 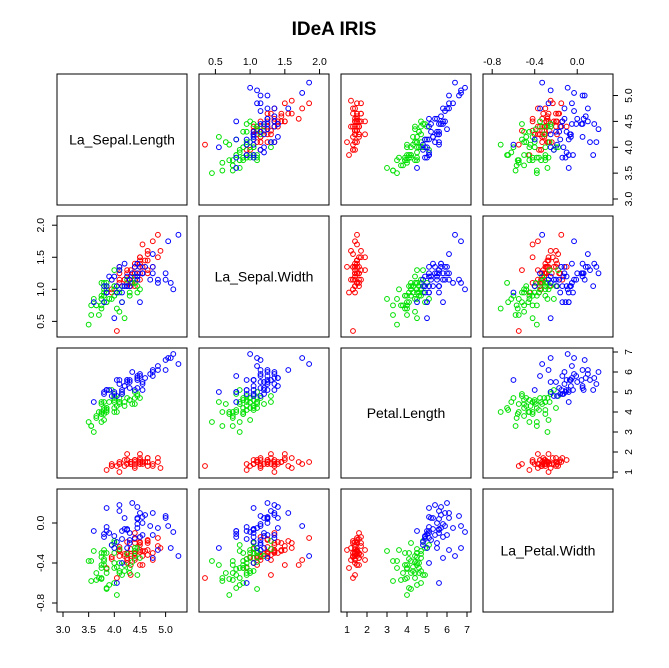 I want to click on y-tick-label: 1.0, so click(x=41, y=289).